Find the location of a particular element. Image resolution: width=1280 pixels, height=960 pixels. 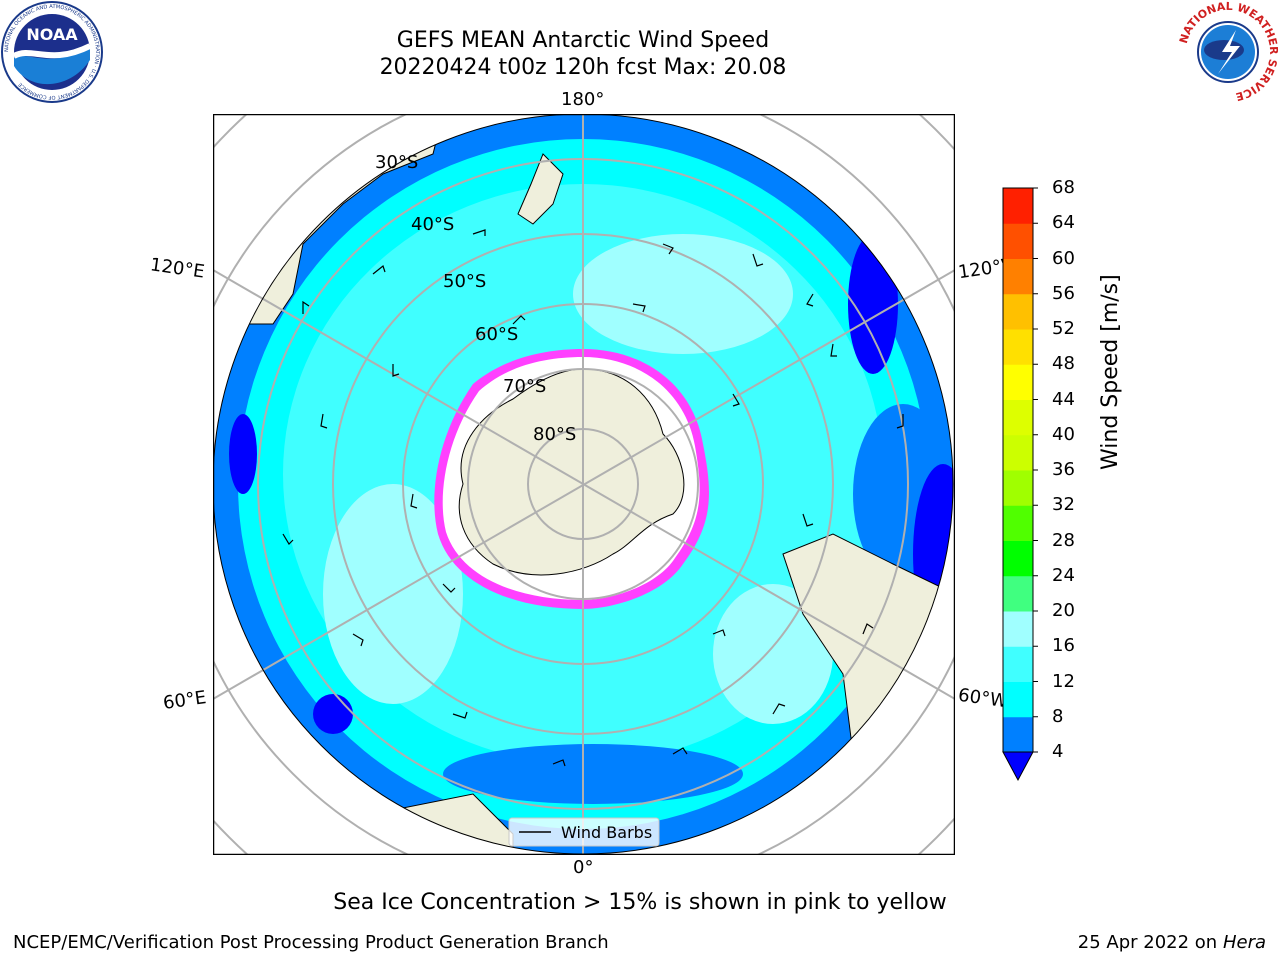

footer-date-text: 25 Apr 2022 on is located at coordinates (1150, 942).